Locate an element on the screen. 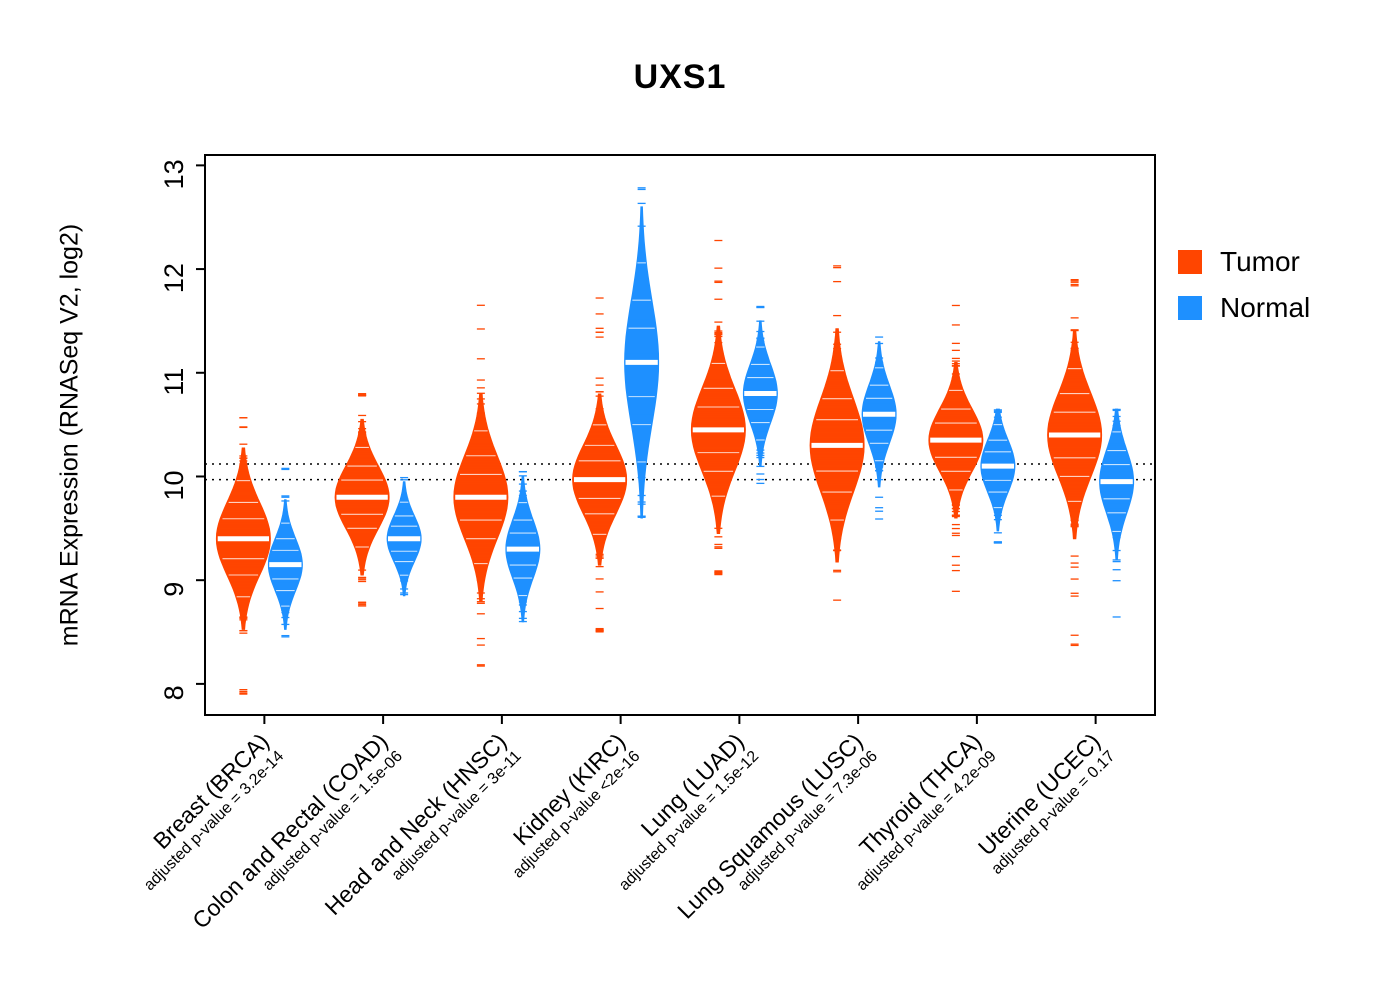  y-axis: 8 9 10 11 12 13 is located at coordinates (182, 429).